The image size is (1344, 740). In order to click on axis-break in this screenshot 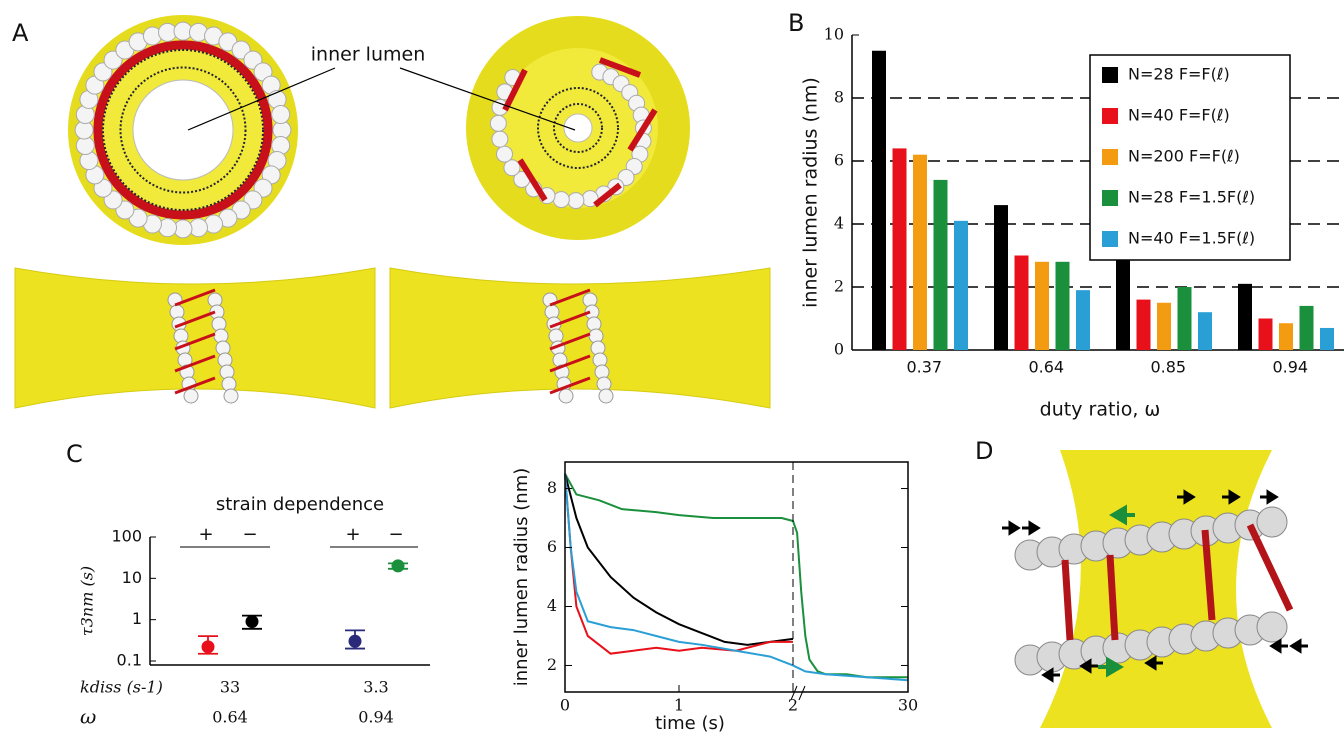, I will do `click(798, 693)`.